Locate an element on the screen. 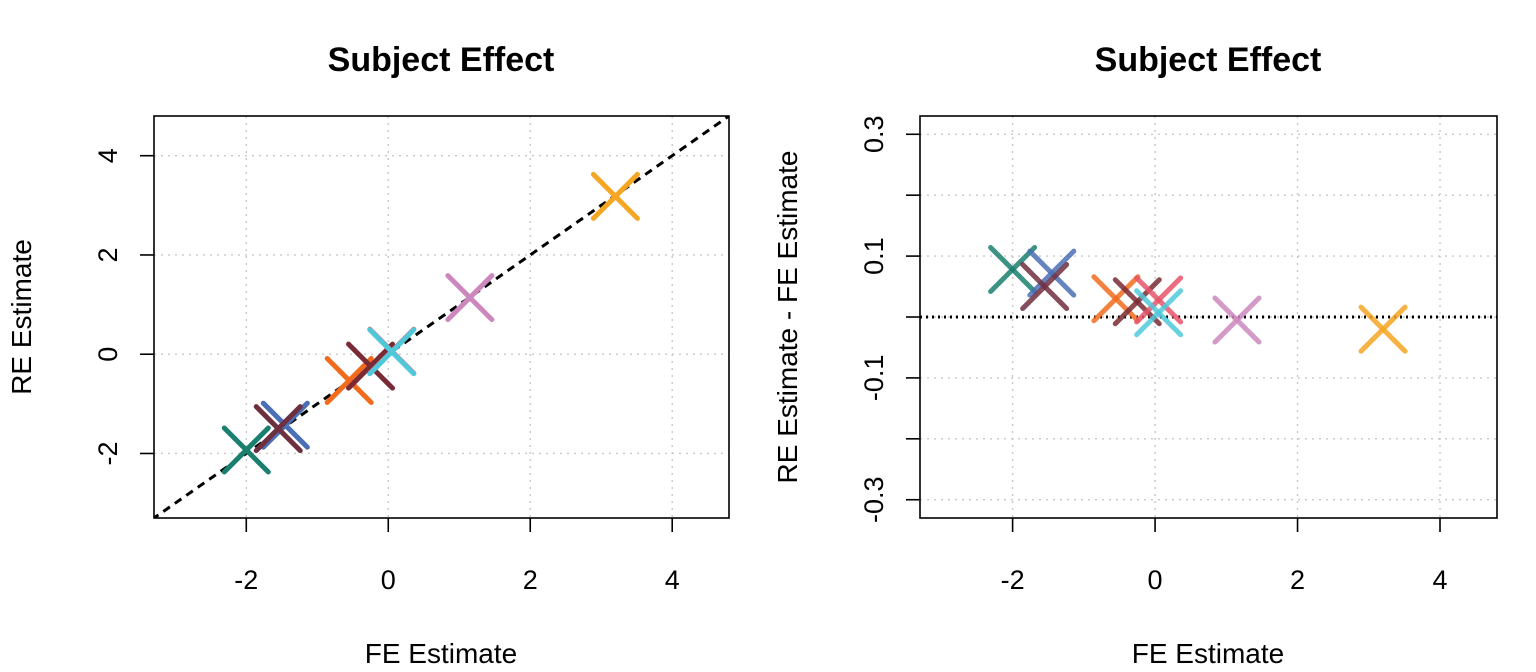 The width and height of the screenshot is (1536, 672). y-tick-label: -2 is located at coordinates (108, 453).